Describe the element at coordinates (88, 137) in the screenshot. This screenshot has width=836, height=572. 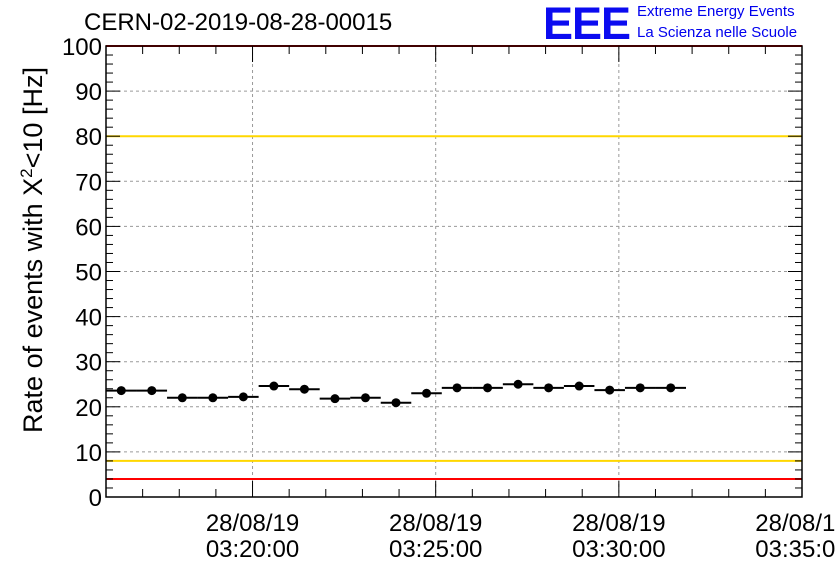
I see `y-tick-label: 80` at that location.